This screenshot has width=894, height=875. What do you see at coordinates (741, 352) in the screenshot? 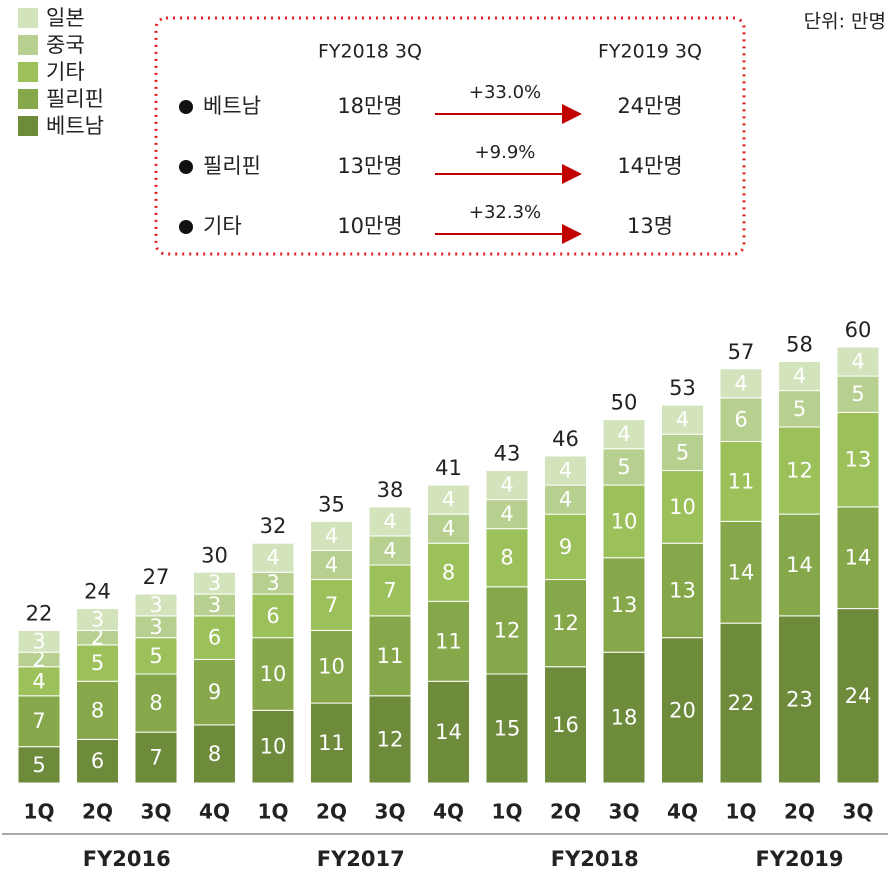
I see `total-label: 57` at bounding box center [741, 352].